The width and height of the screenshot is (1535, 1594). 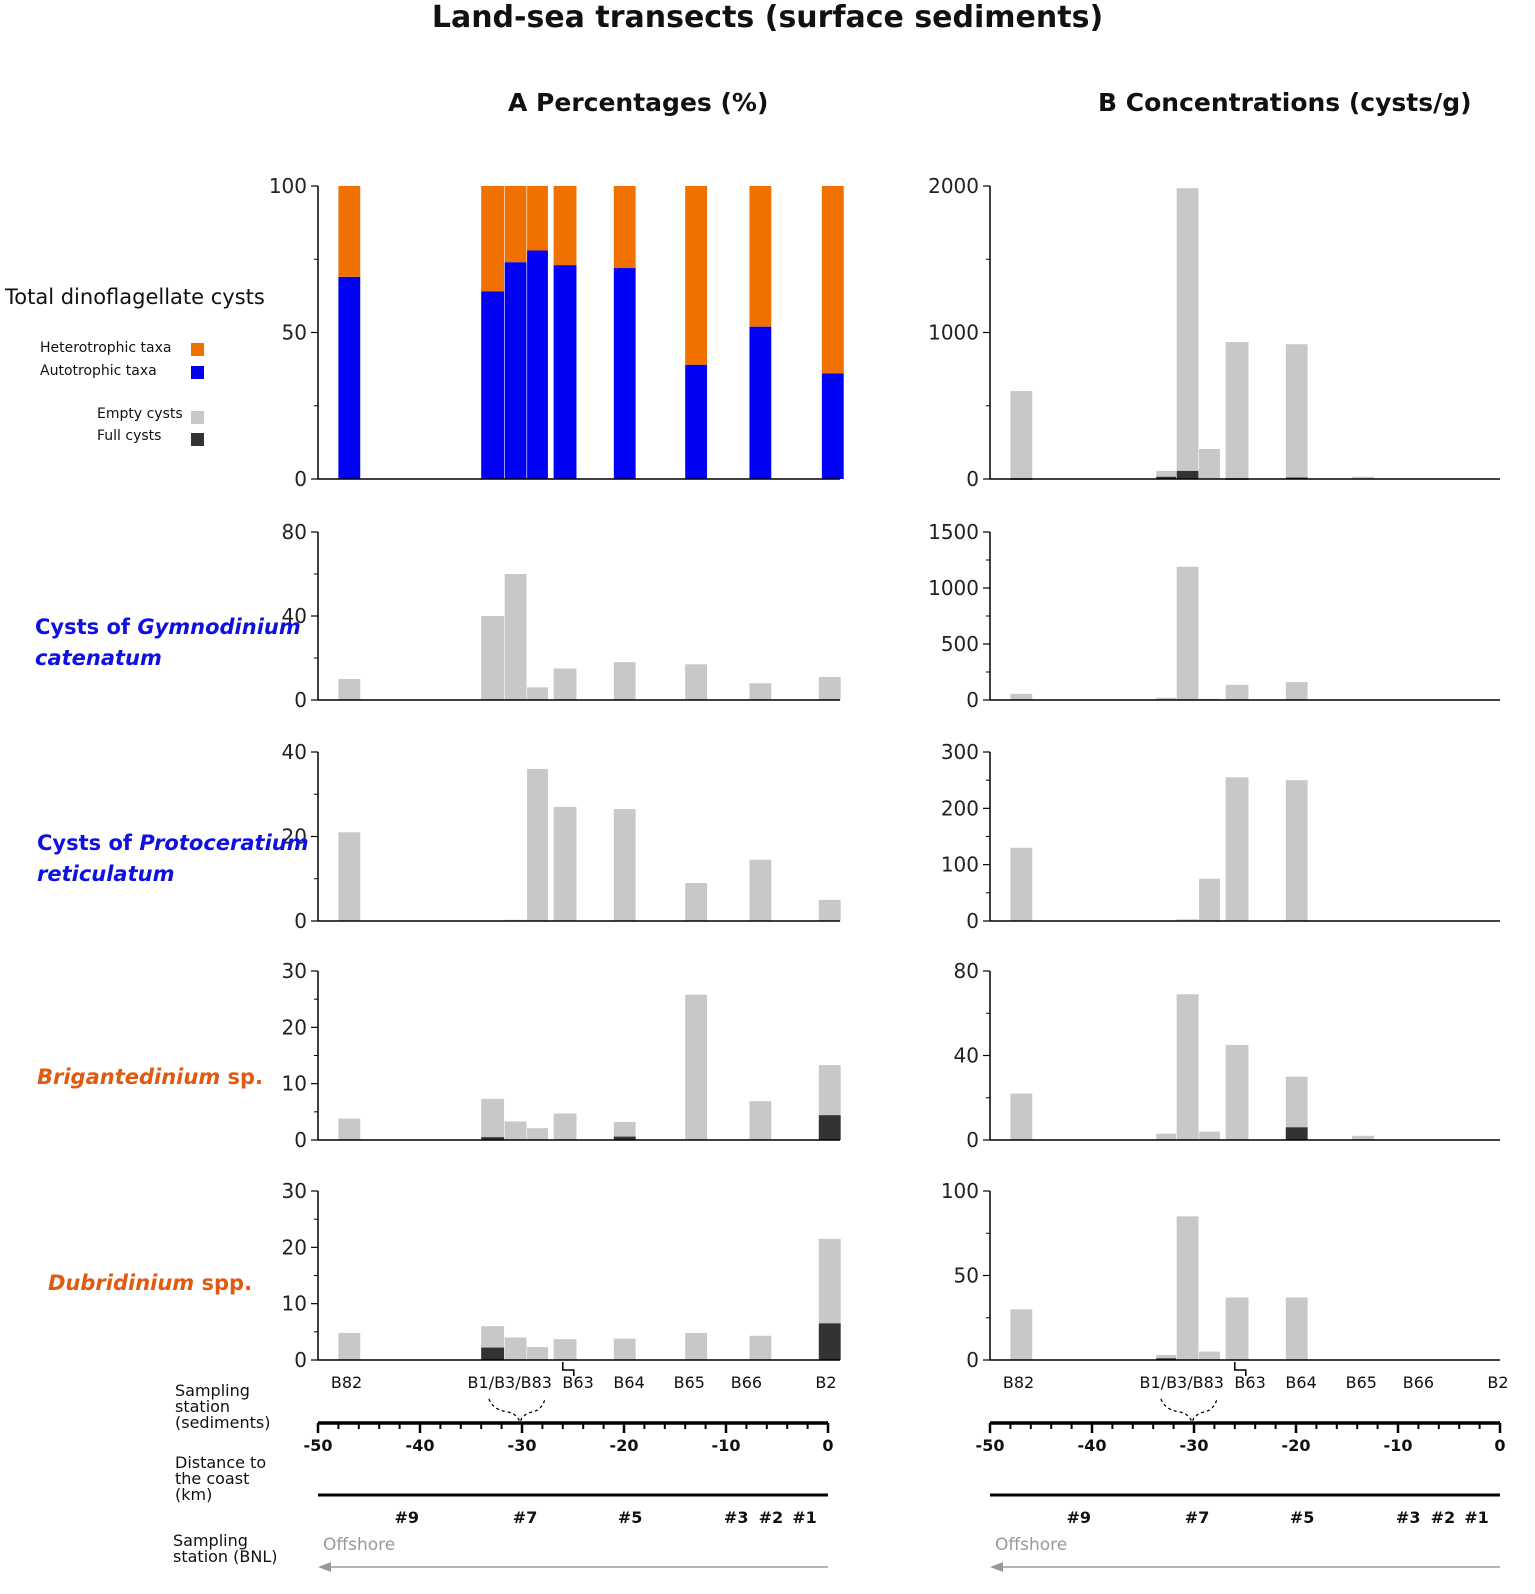 I want to click on offshore-label: Offshore, so click(x=359, y=1545).